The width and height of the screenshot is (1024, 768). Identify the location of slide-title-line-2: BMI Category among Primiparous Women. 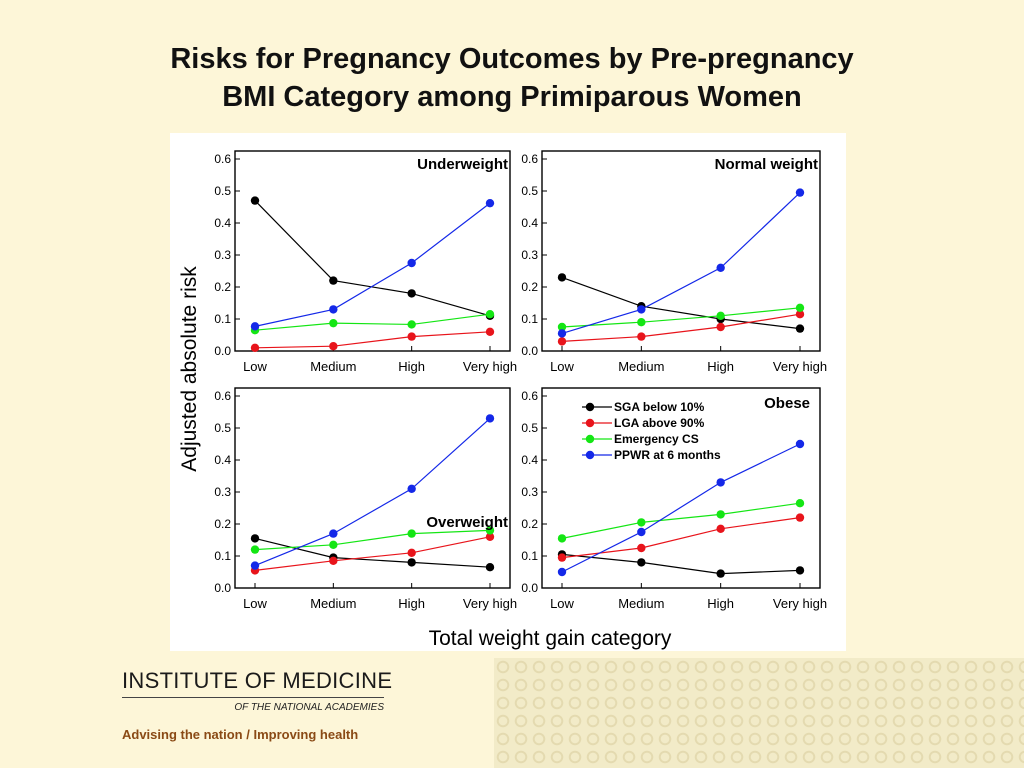
(512, 97).